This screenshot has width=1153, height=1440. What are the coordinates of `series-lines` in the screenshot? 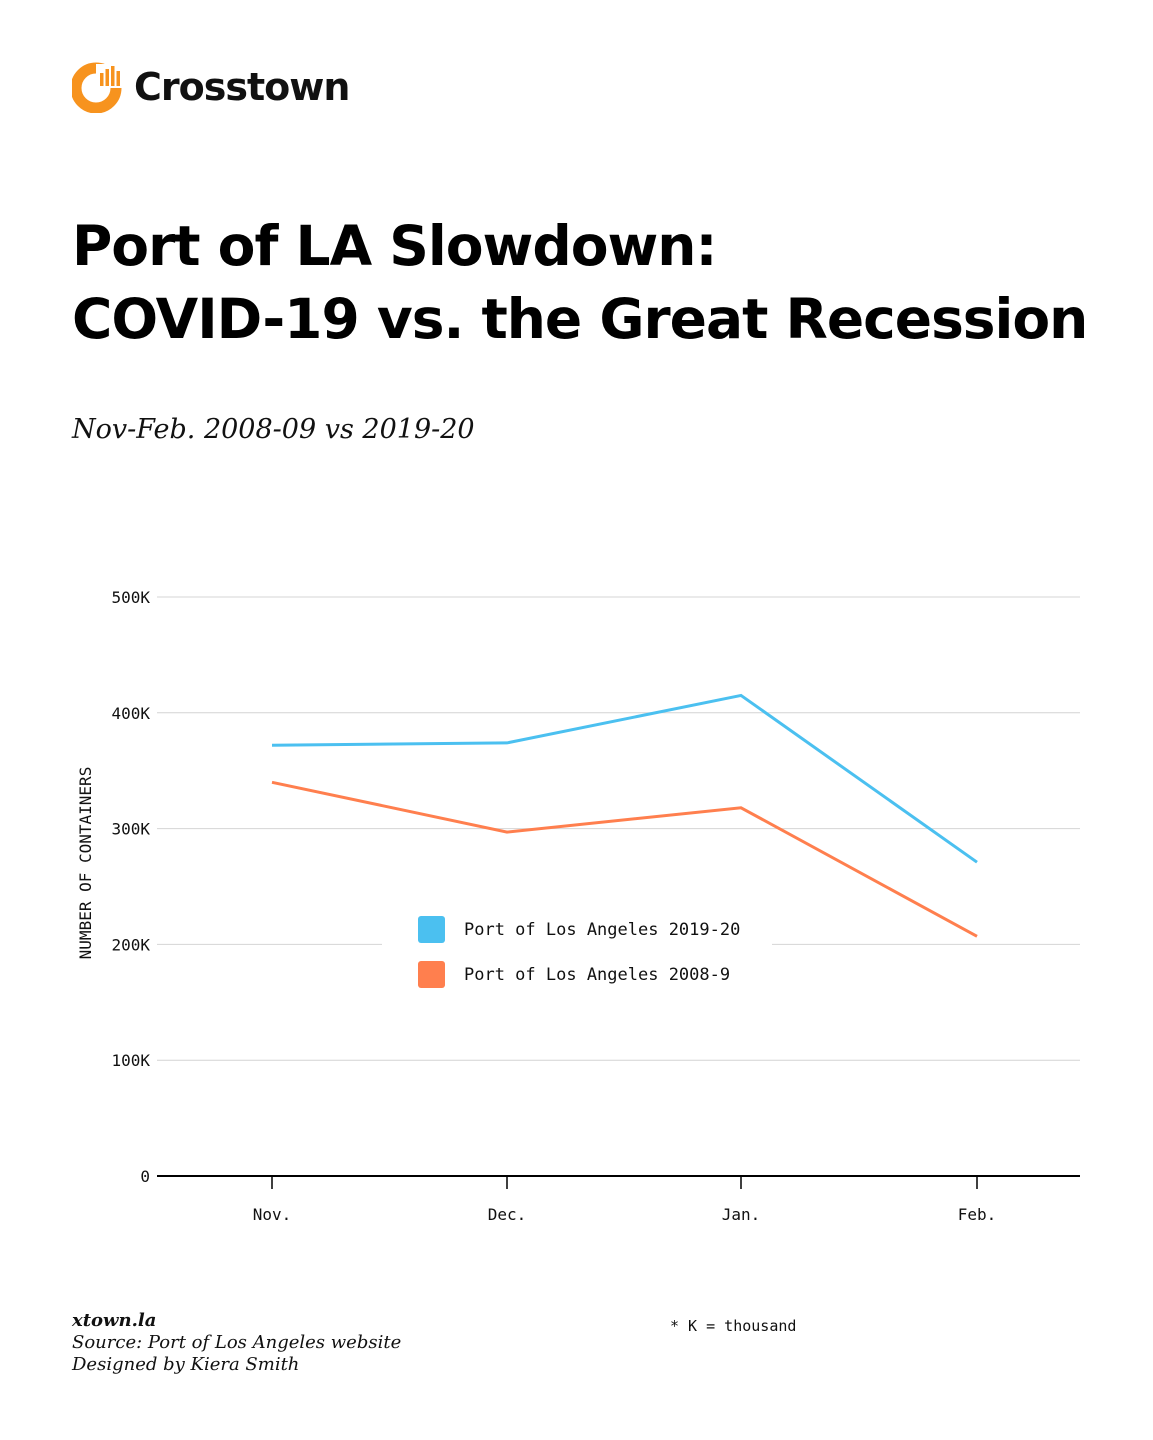 It's located at (624, 815).